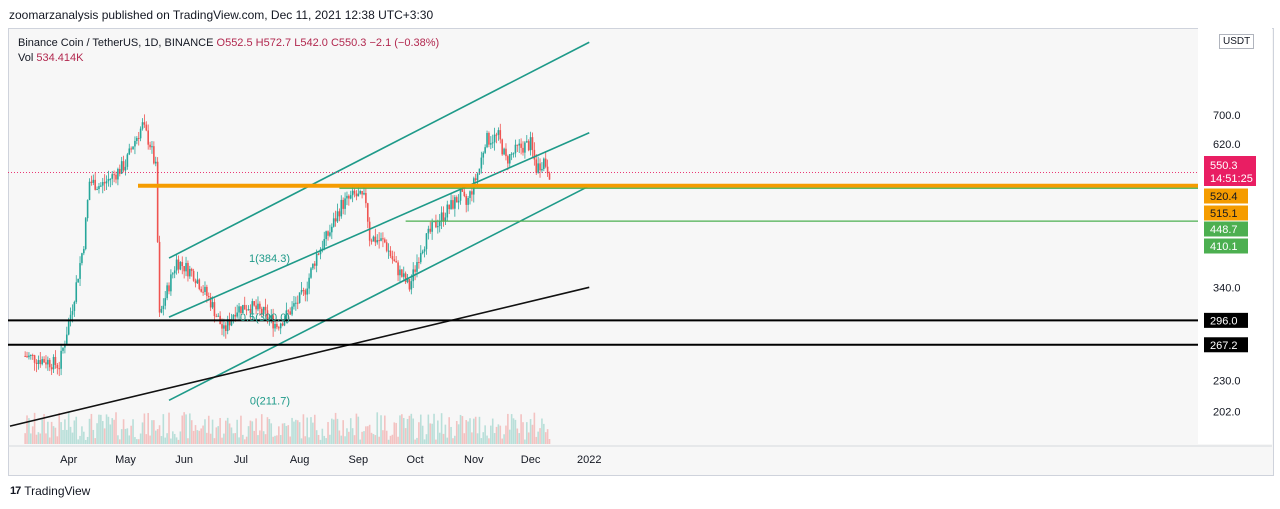 This screenshot has width=1280, height=509. What do you see at coordinates (1224, 321) in the screenshot?
I see `level-badge: 296.0` at bounding box center [1224, 321].